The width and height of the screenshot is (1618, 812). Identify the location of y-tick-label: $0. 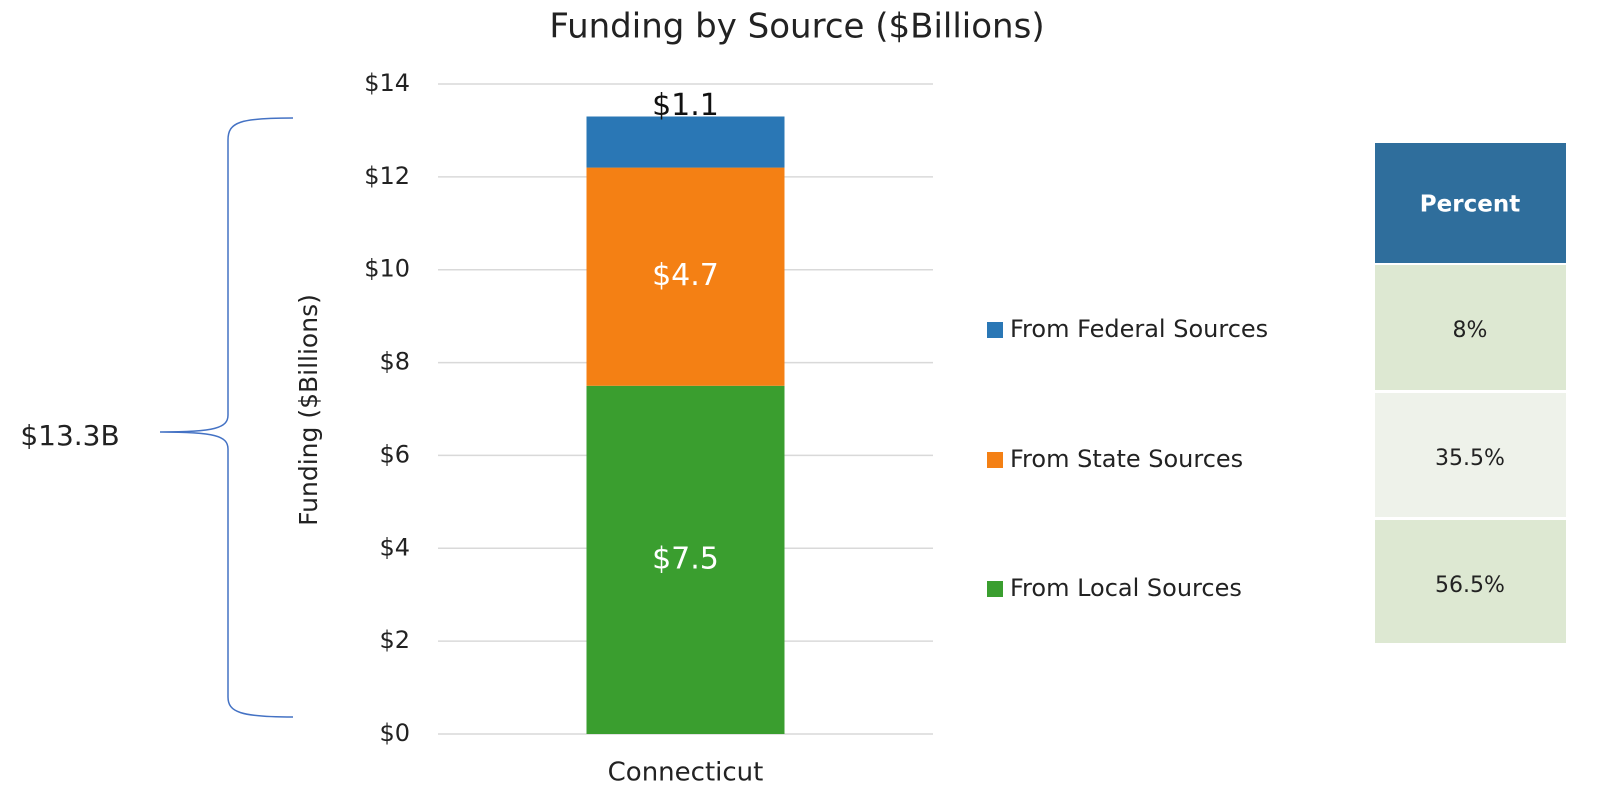
(394, 733).